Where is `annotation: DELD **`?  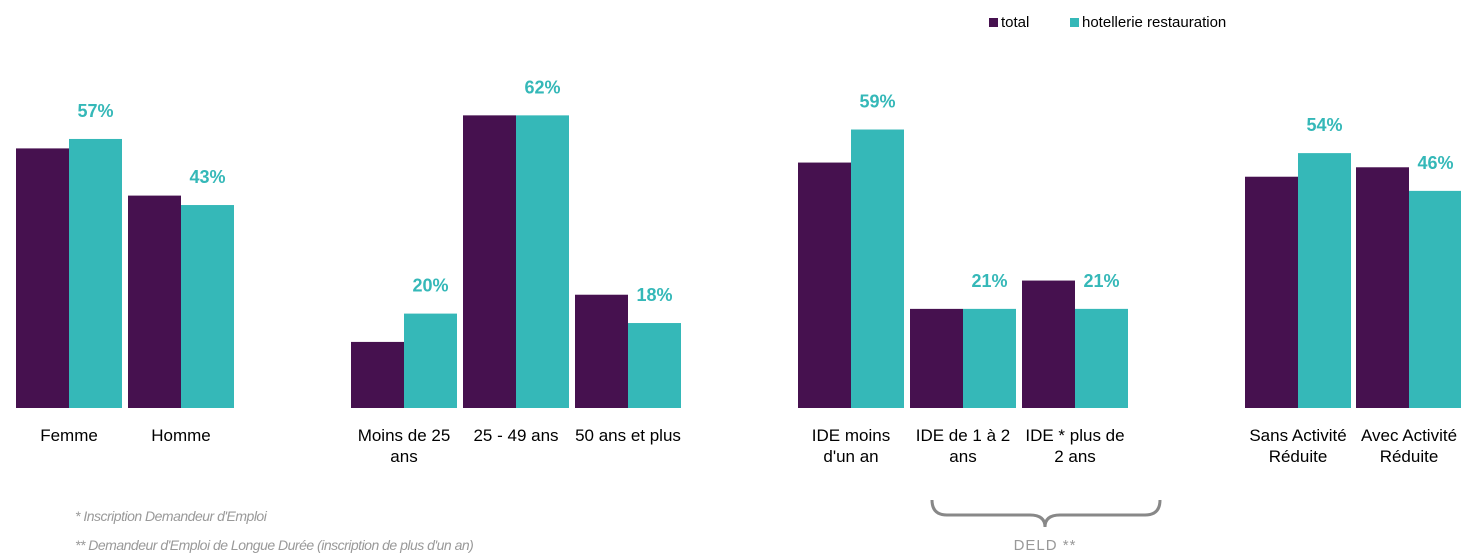
annotation: DELD ** is located at coordinates (1045, 545).